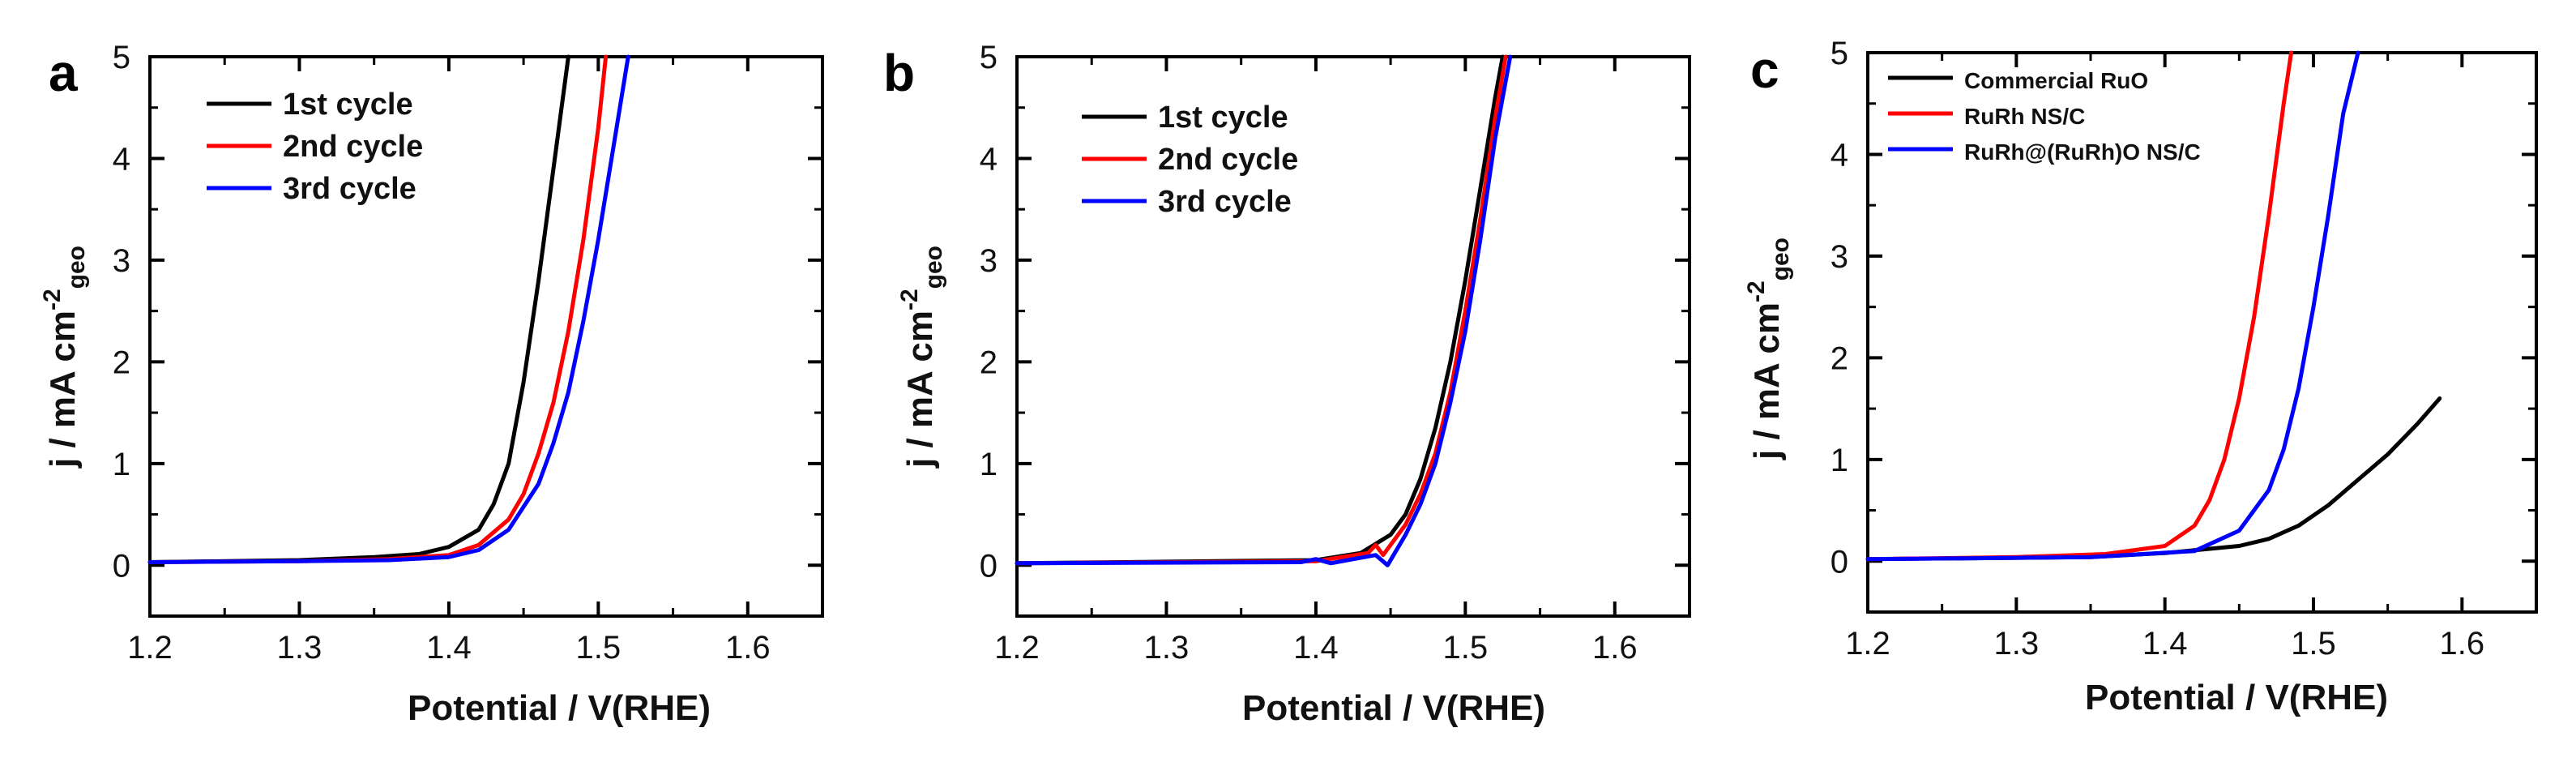  I want to click on legend-label: RuRh@(RuRh)O NS/C, so click(2082, 152).